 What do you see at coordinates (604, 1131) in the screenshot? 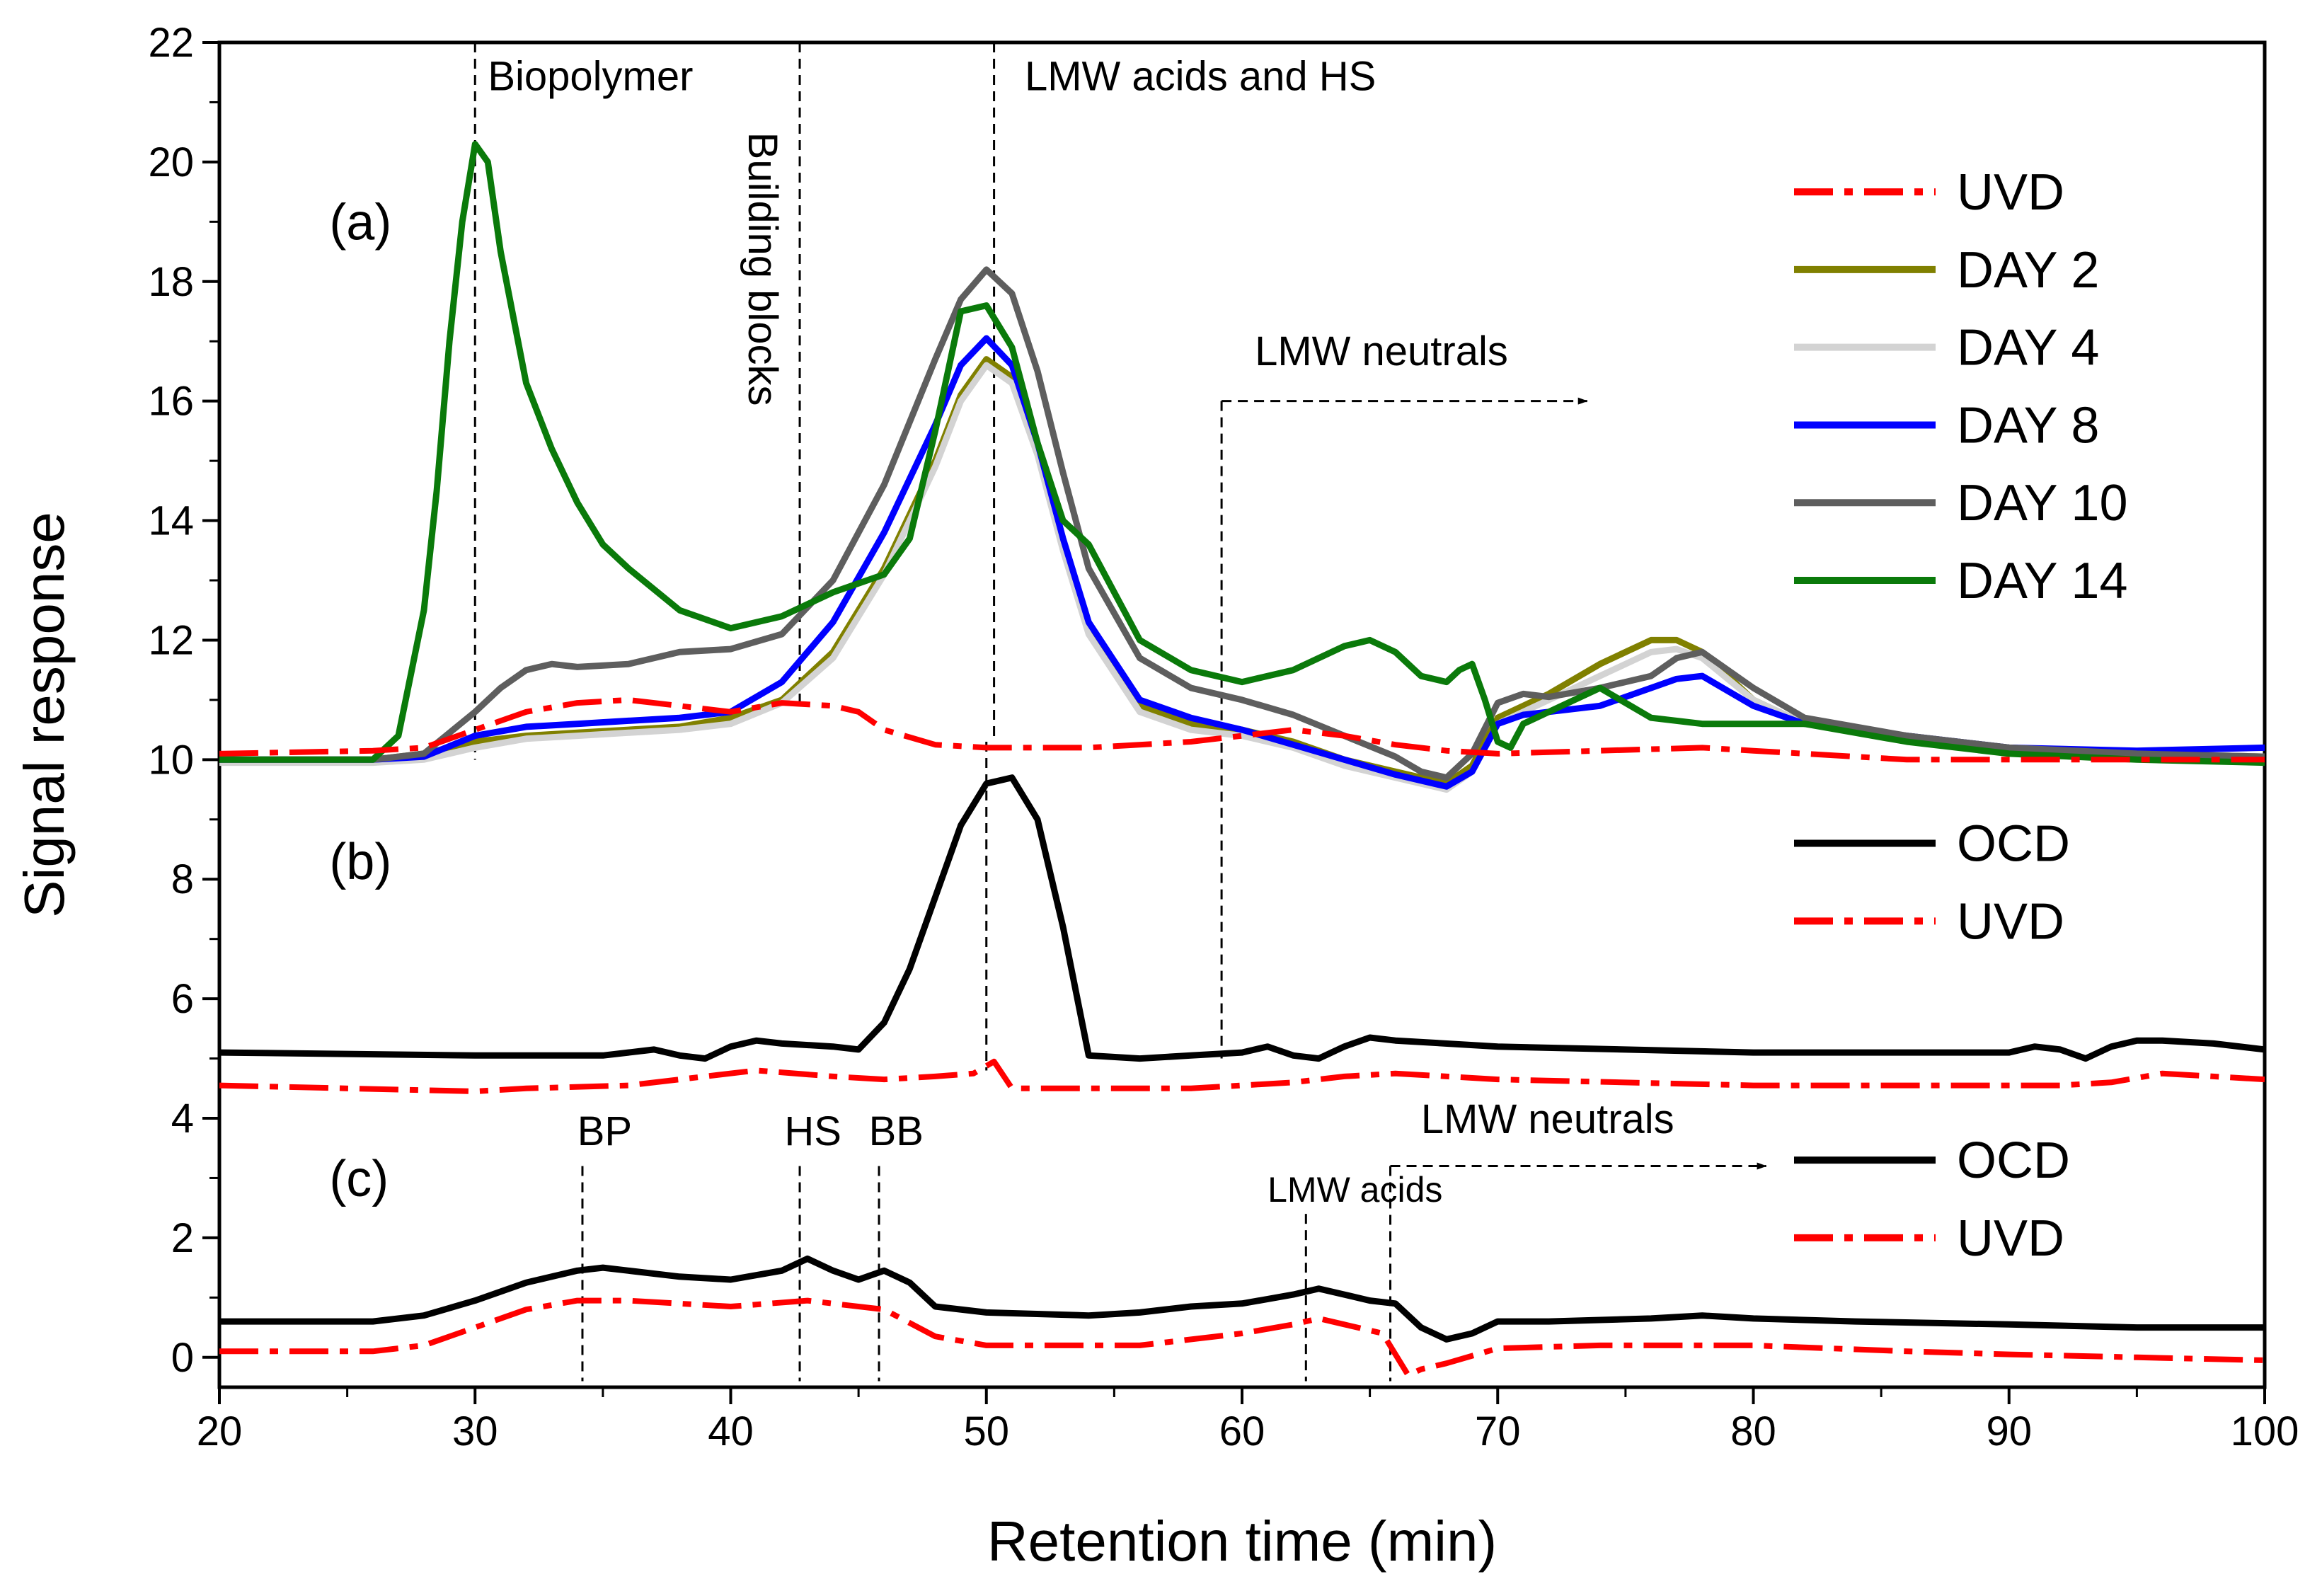
I see `annotation-label: BP` at bounding box center [604, 1131].